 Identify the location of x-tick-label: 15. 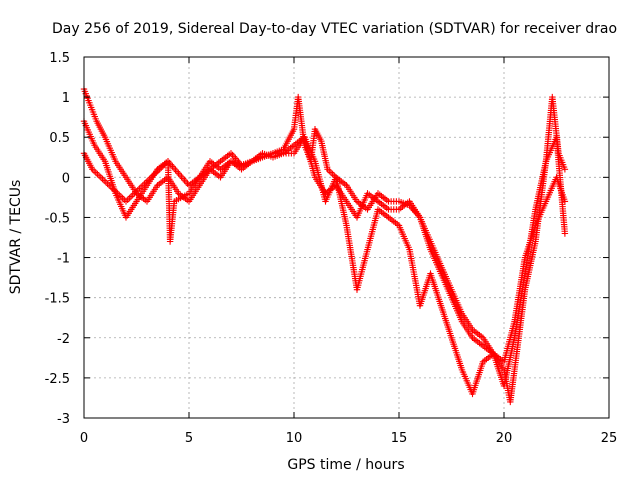
(399, 438).